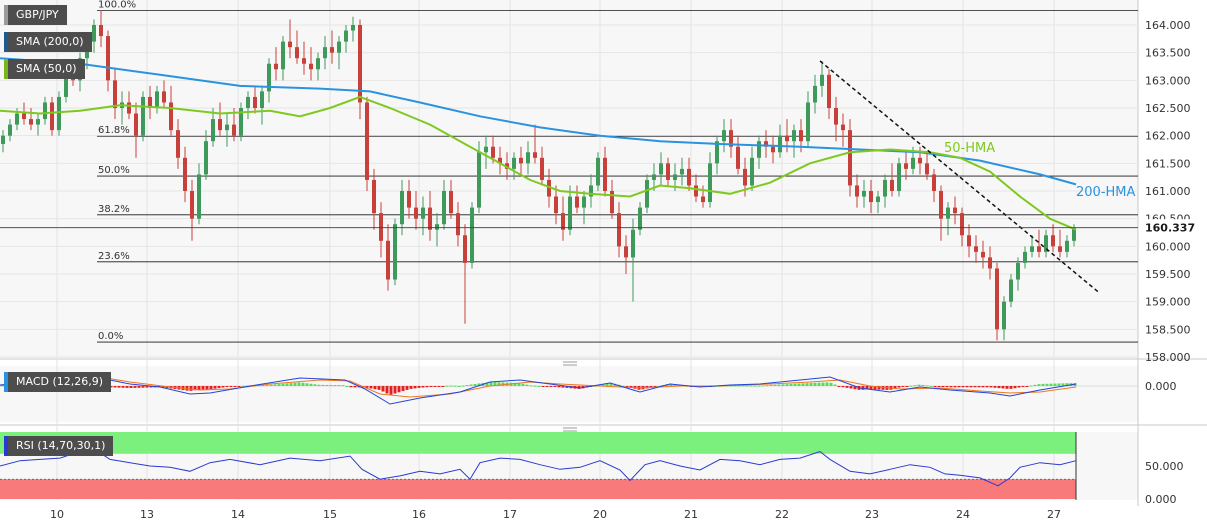  I want to click on price-tick-label: 161.000, so click(1168, 191).